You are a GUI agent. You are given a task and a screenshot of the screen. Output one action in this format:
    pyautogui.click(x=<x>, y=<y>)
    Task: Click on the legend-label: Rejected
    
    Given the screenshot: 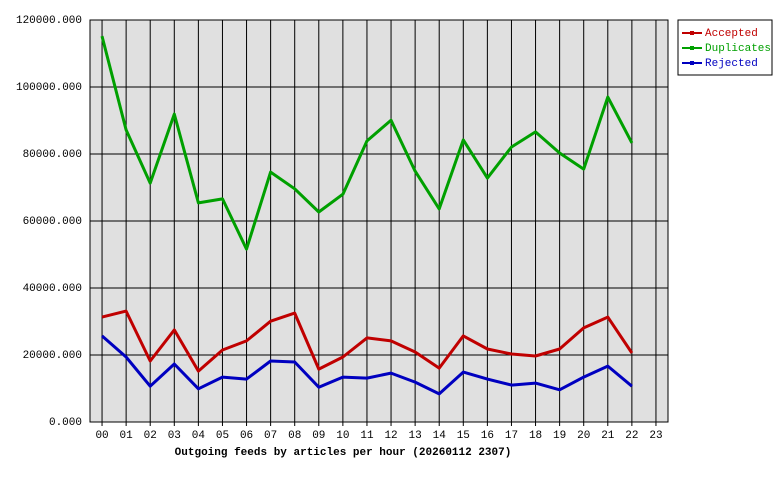 What is the action you would take?
    pyautogui.click(x=731, y=64)
    